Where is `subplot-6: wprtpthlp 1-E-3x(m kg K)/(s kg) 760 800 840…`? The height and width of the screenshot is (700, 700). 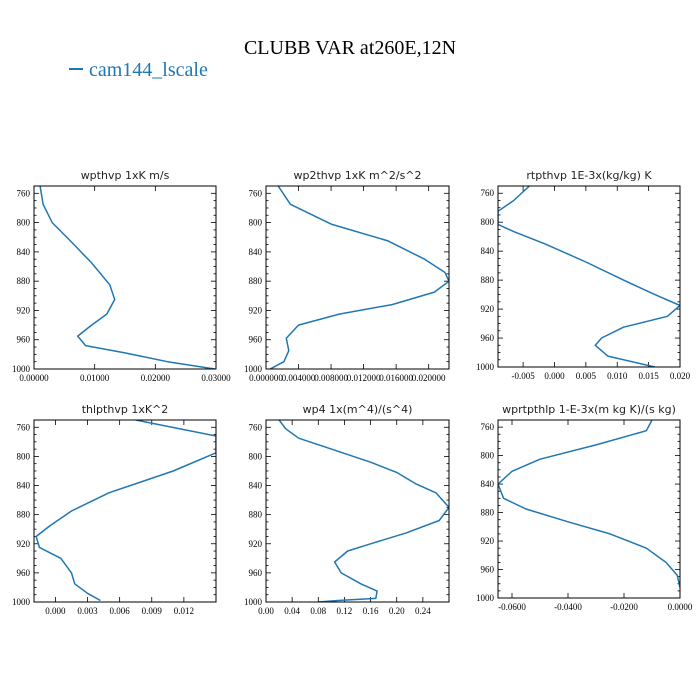 subplot-6: wprtpthlp 1-E-3x(m kg K)/(s kg) 760 800 840… is located at coordinates (584, 507).